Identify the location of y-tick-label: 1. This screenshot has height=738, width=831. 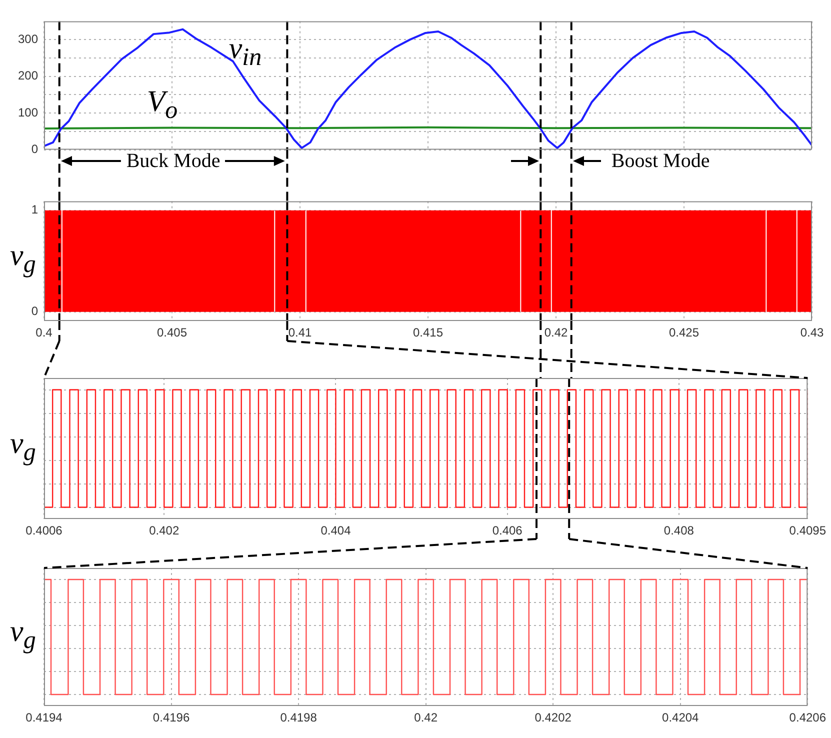
(34, 209).